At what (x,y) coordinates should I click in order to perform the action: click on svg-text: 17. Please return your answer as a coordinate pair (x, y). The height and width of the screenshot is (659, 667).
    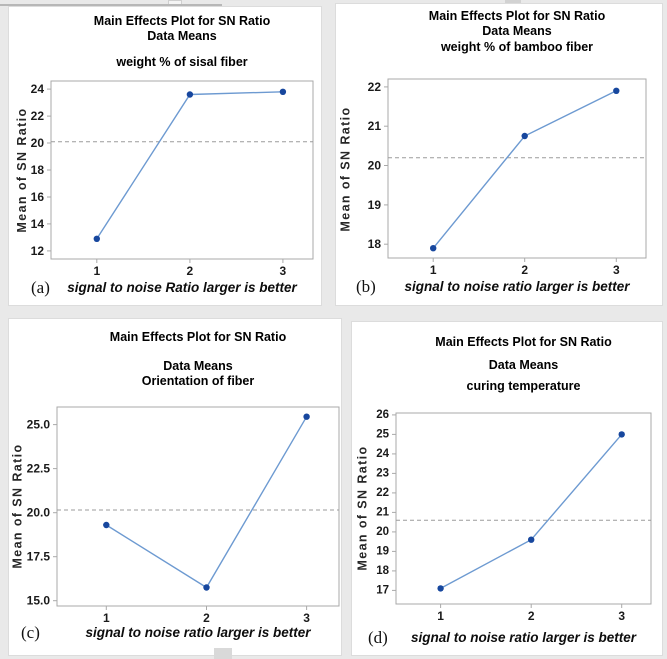
    Looking at the image, I should click on (382, 590).